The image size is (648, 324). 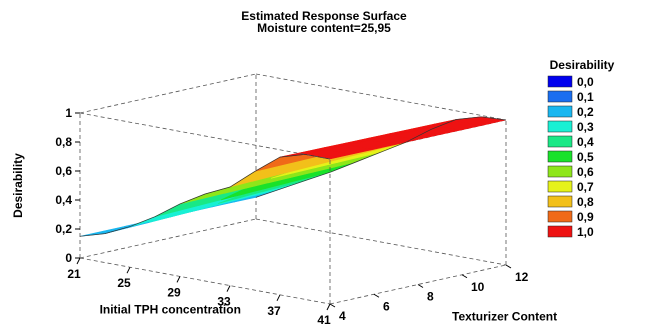 I want to click on legend-label: 0,2, so click(x=585, y=112).